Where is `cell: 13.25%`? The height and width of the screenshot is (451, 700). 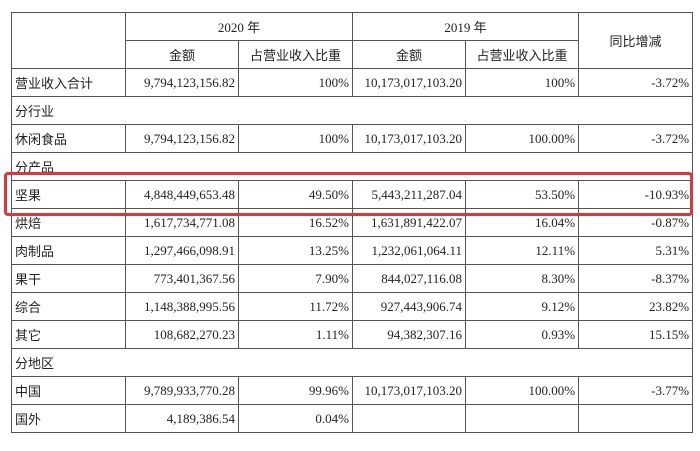 cell: 13.25% is located at coordinates (295, 250).